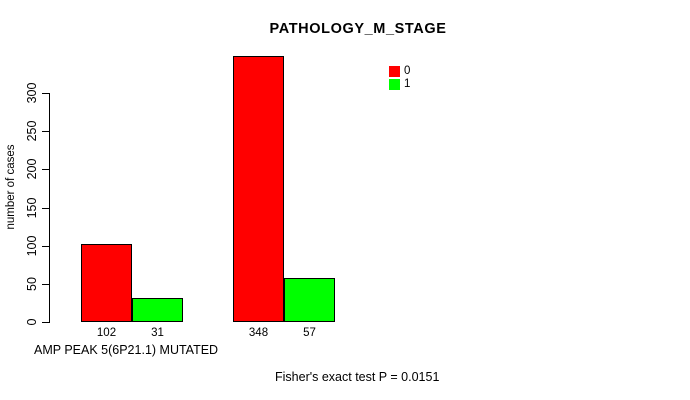  I want to click on chart-title: PATHOLOGY_M_STAGE, so click(358, 29).